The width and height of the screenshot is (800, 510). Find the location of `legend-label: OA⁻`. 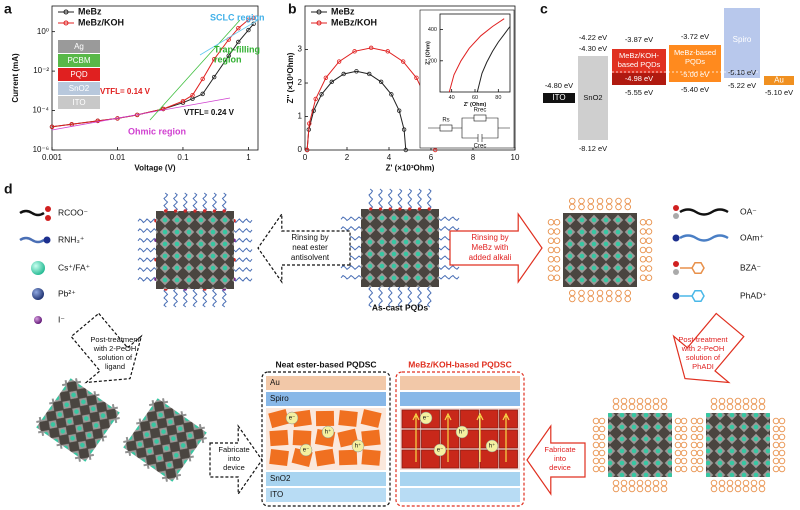

legend-label: OA⁻ is located at coordinates (748, 211).